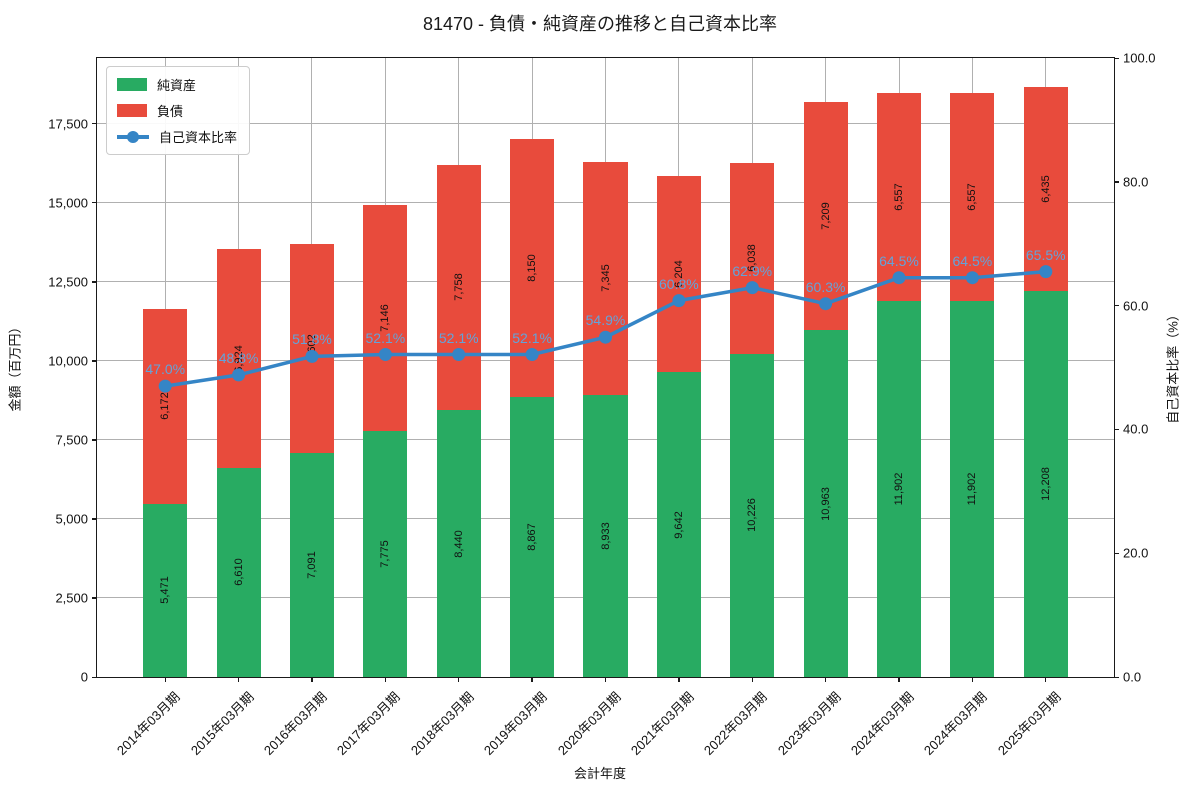 The image size is (1200, 800). What do you see at coordinates (458, 287) in the screenshot?
I see `liabilities-value-label: 7,758` at bounding box center [458, 287].